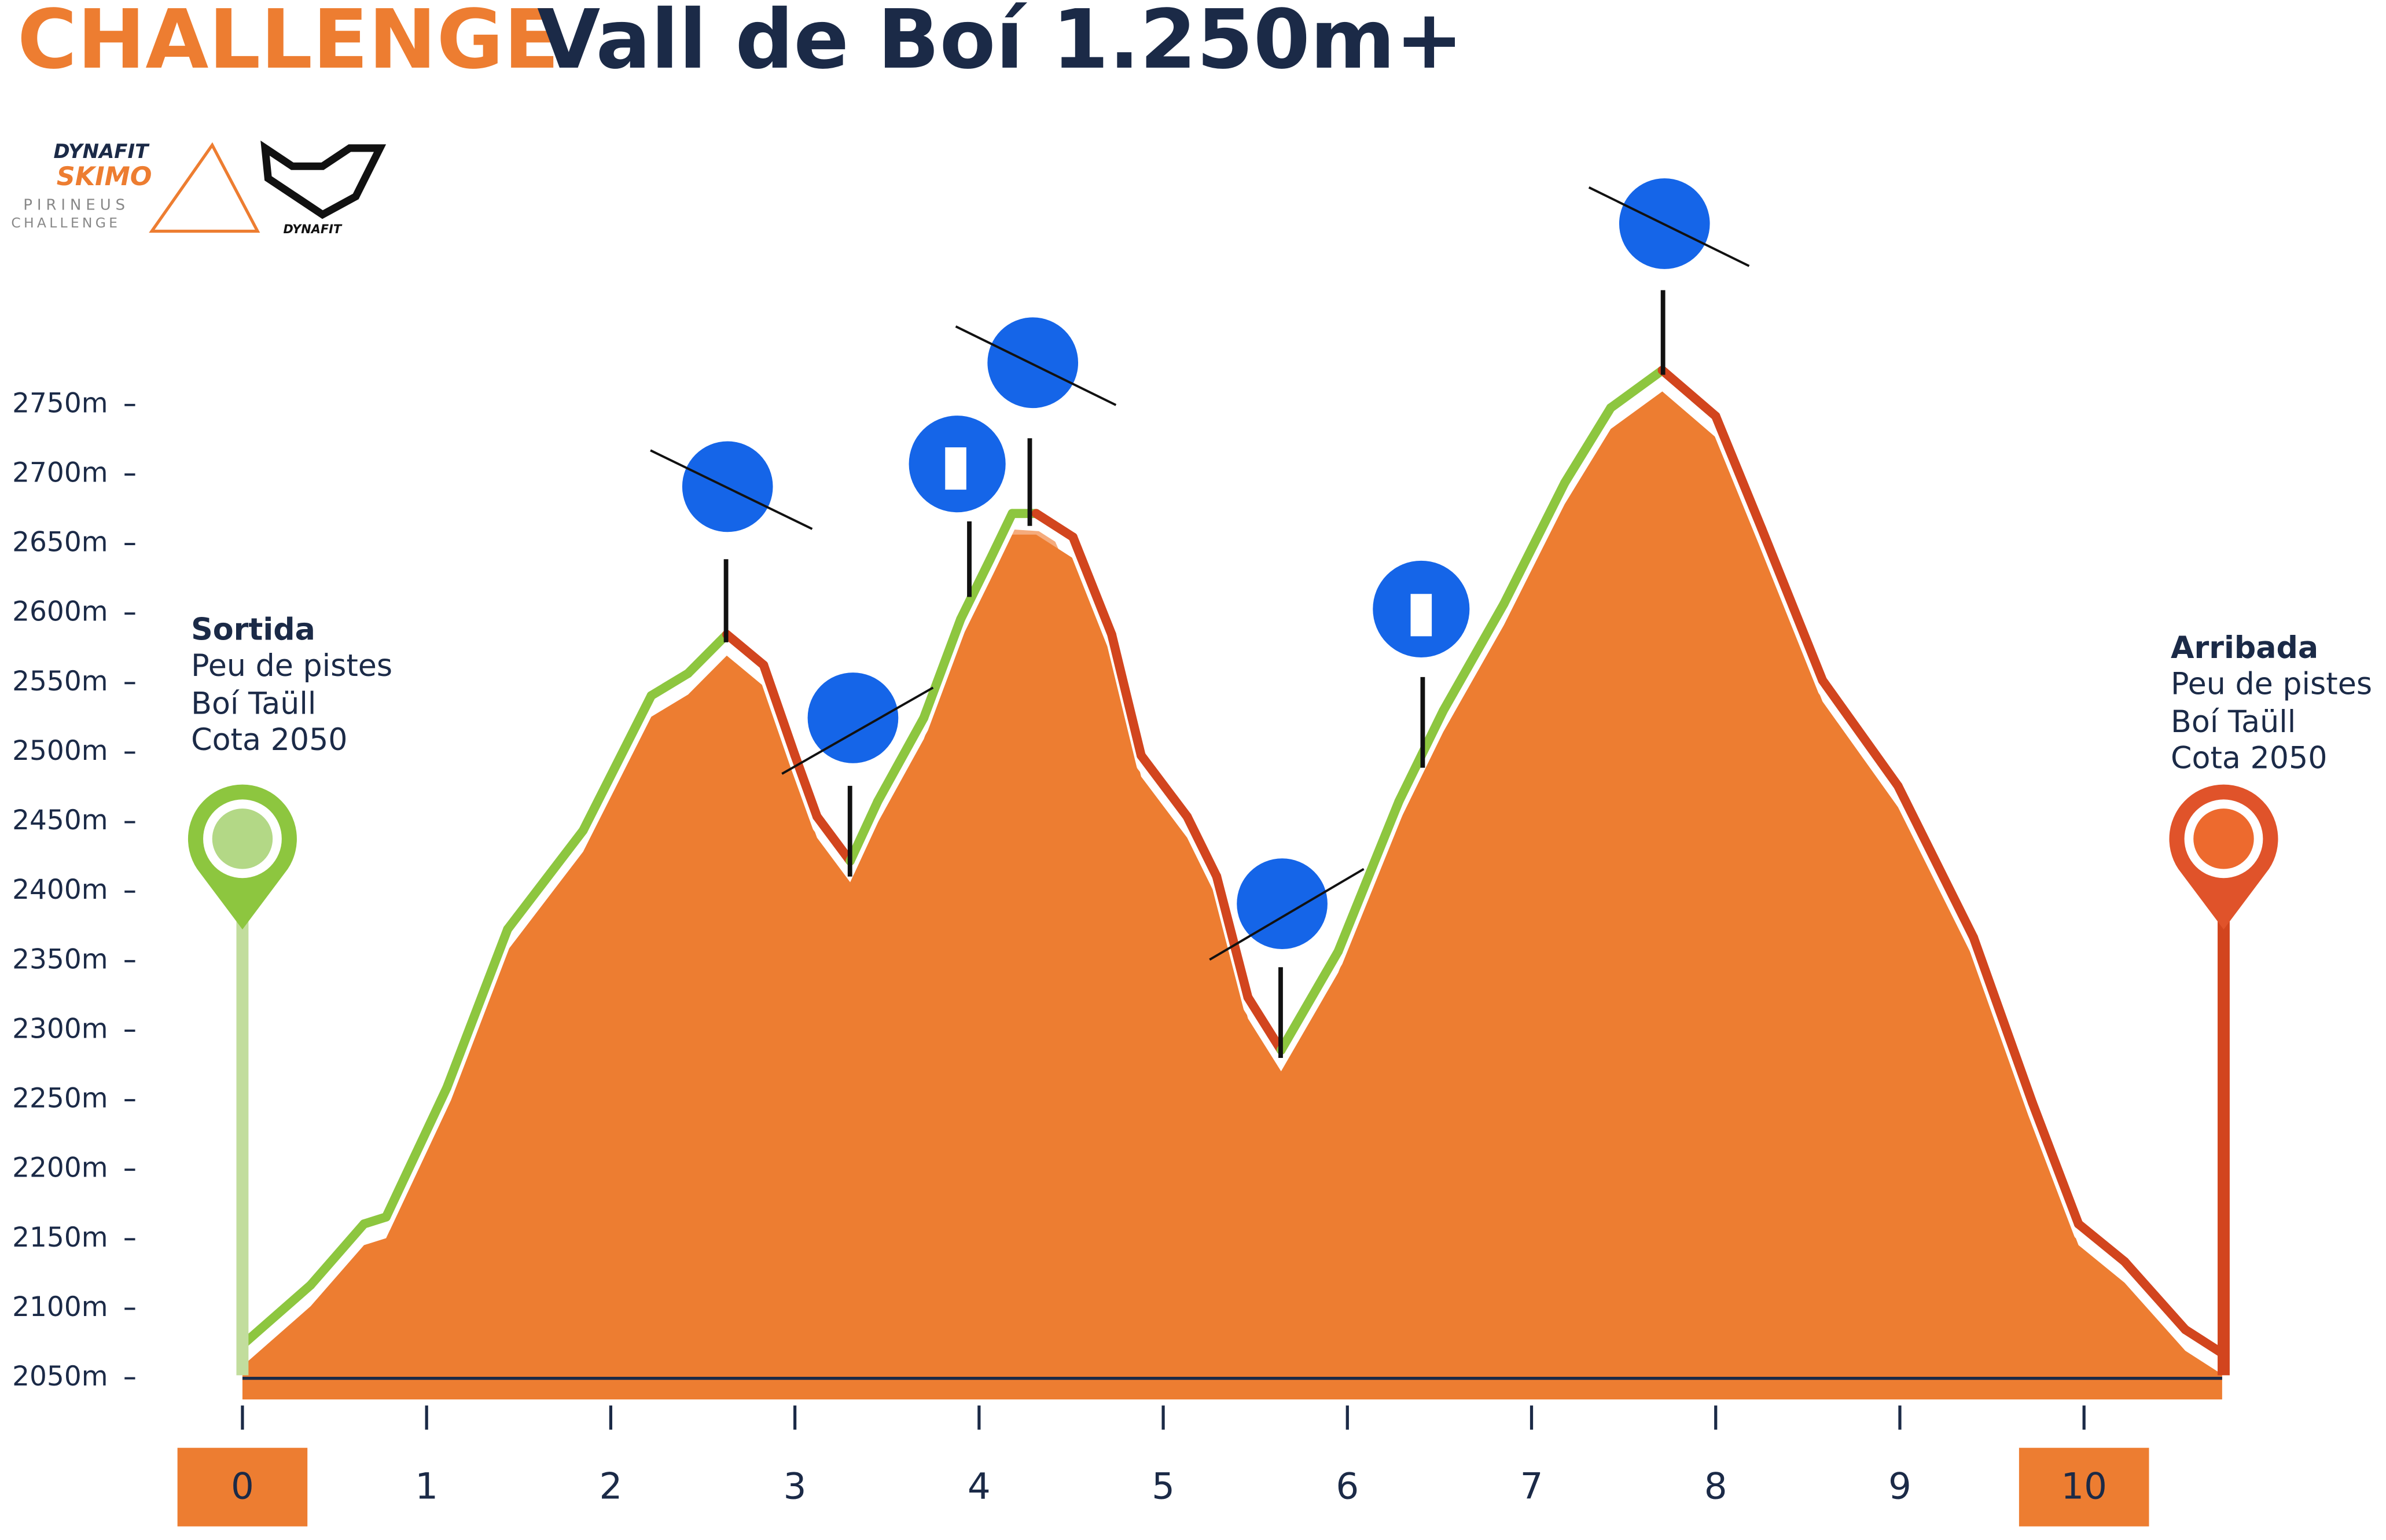  I want to click on x-tick-label: 3, so click(795, 1486).